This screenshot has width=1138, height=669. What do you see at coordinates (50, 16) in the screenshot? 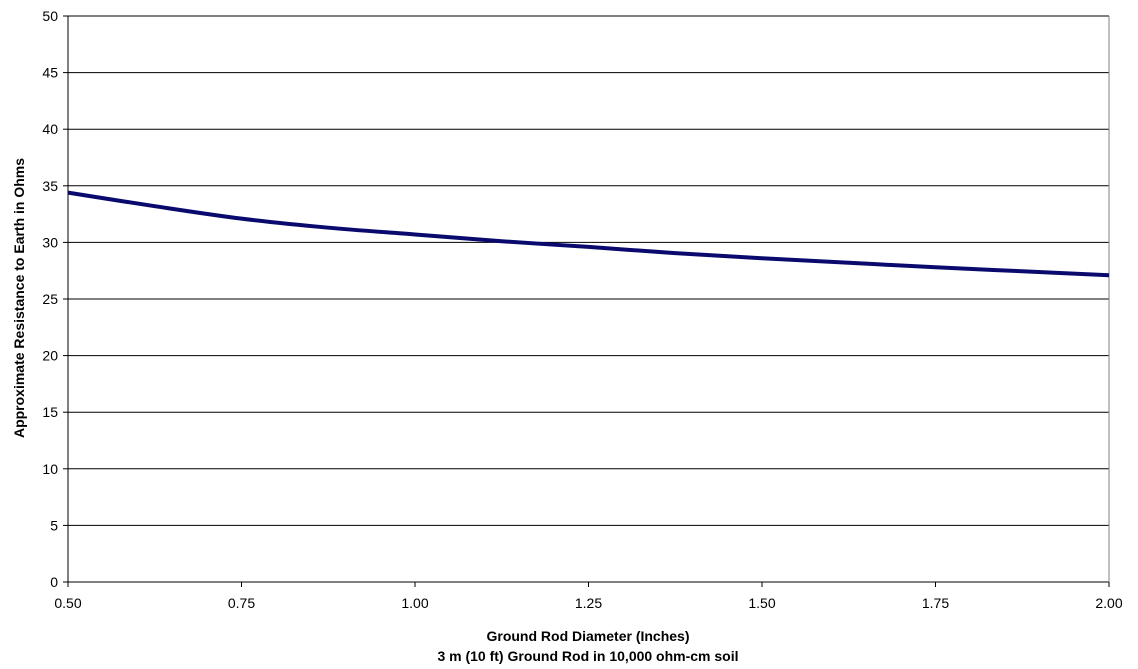
I see `y-tick-label: 50` at bounding box center [50, 16].